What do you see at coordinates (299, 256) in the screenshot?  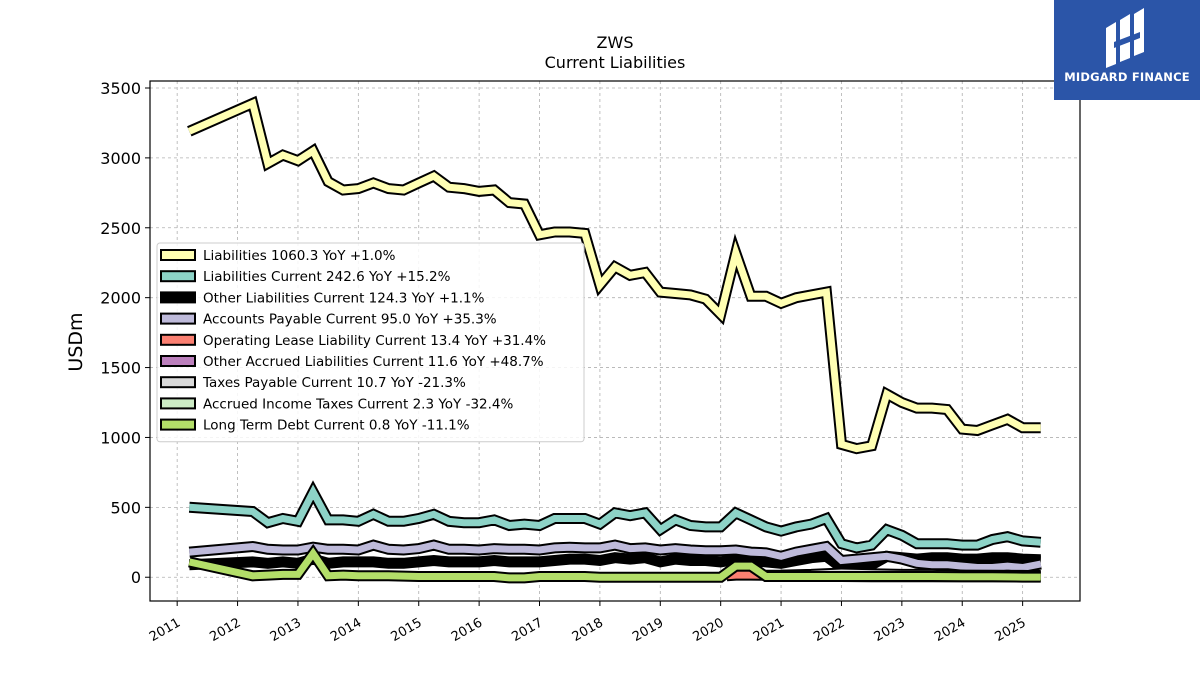 I see `legend-entry: Liabilities 1060.3 YoY +1.0%` at bounding box center [299, 256].